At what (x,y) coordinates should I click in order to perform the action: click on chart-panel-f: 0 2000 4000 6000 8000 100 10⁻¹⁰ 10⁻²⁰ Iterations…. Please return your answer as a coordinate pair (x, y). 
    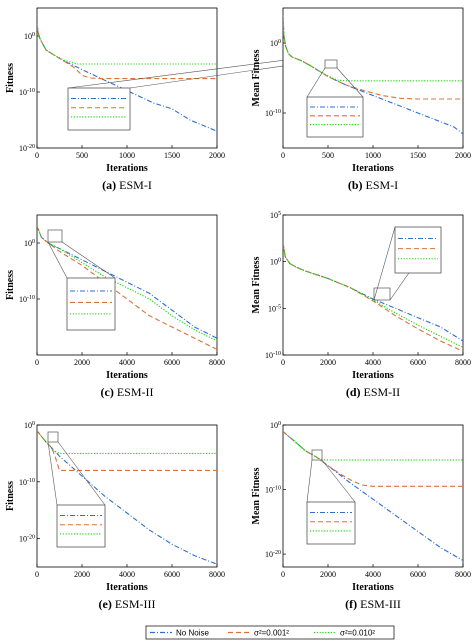
    Looking at the image, I should click on (361, 516).